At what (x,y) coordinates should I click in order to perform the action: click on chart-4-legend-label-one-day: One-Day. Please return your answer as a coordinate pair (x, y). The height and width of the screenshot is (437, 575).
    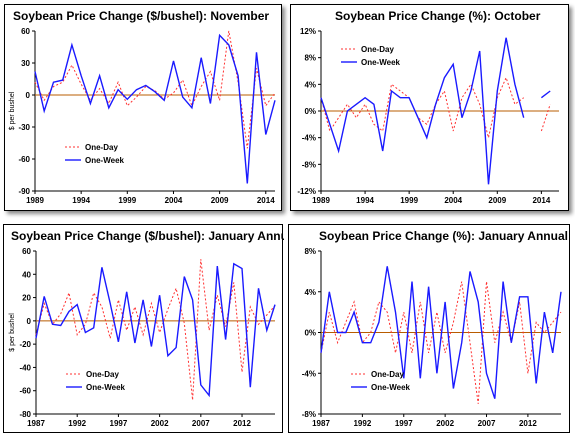
    Looking at the image, I should click on (387, 374).